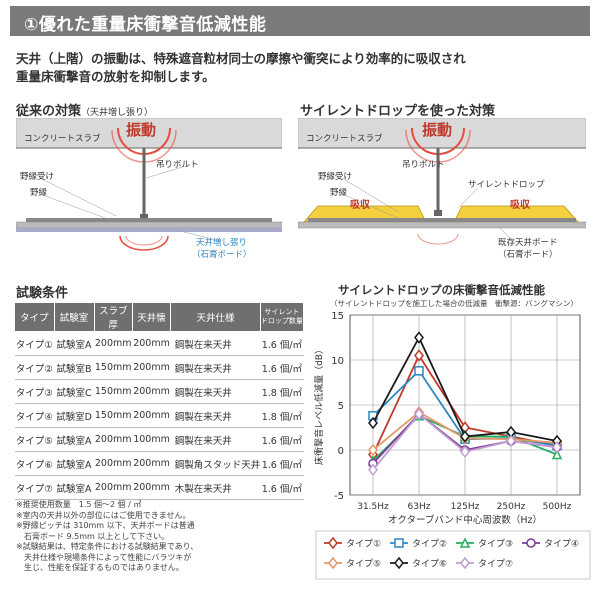 This screenshot has height=600, width=600. Describe the element at coordinates (337, 361) in the screenshot. I see `y-tick-label: 10` at that location.